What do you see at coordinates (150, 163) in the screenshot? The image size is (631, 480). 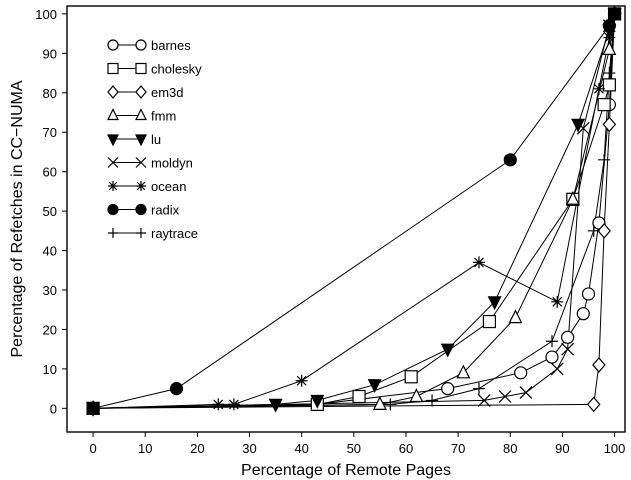 I see `legend-item-moldyn: moldyn` at bounding box center [150, 163].